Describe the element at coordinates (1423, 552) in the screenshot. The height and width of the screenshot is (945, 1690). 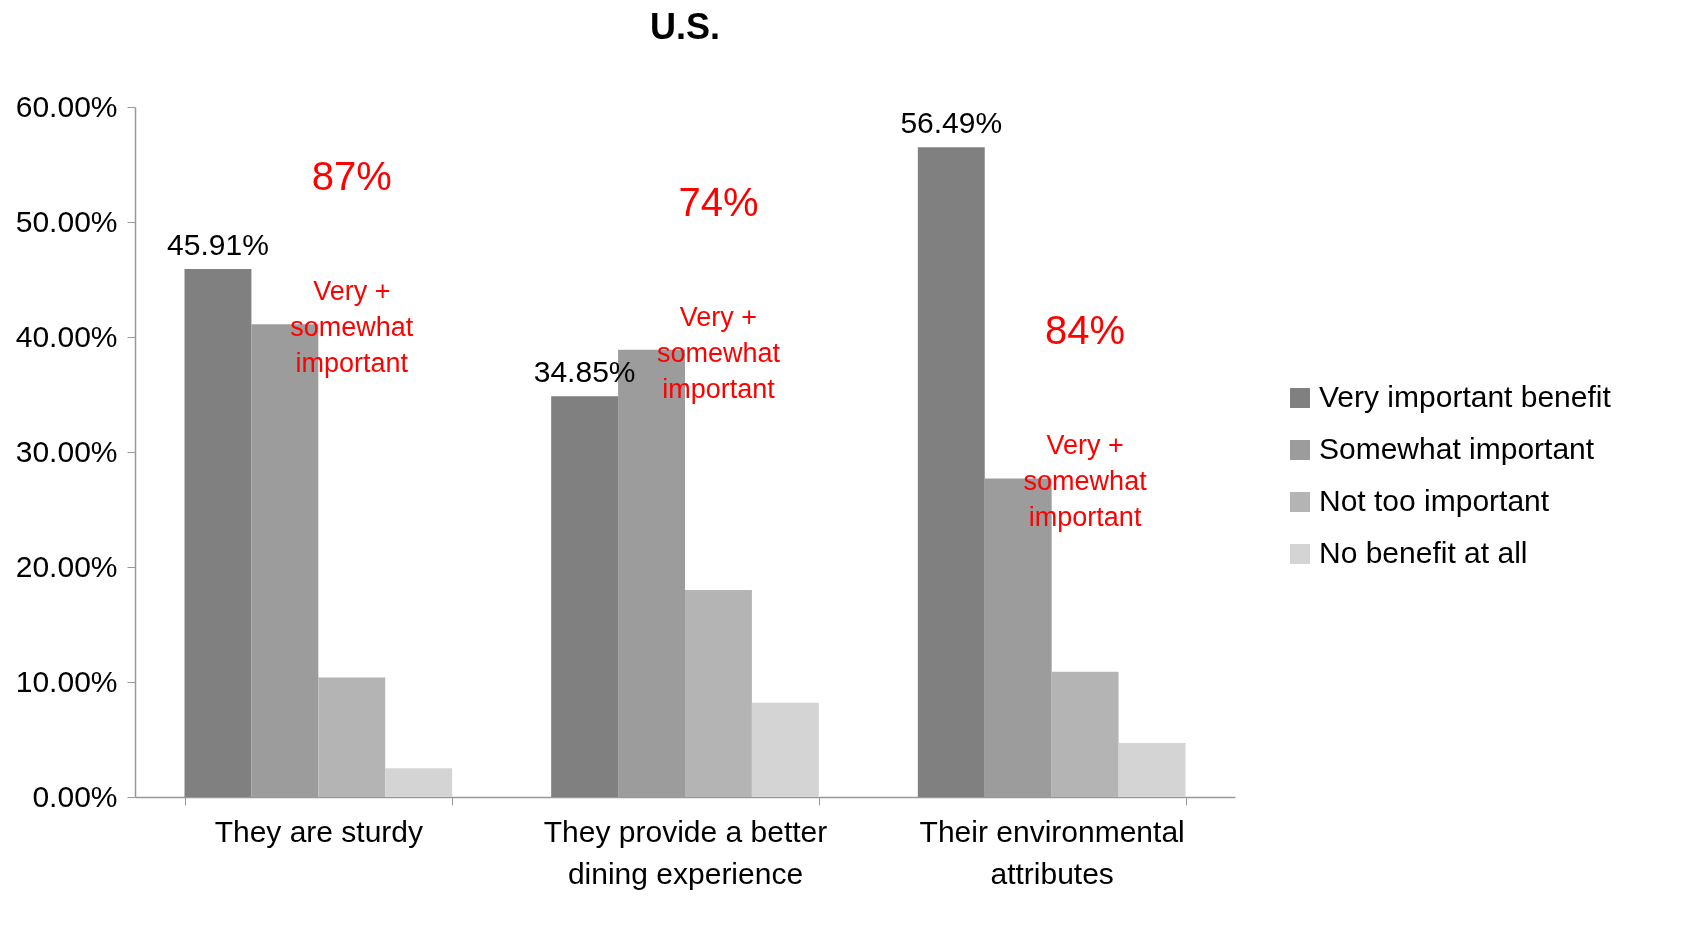
I see `legend-label: No benefit at all` at that location.